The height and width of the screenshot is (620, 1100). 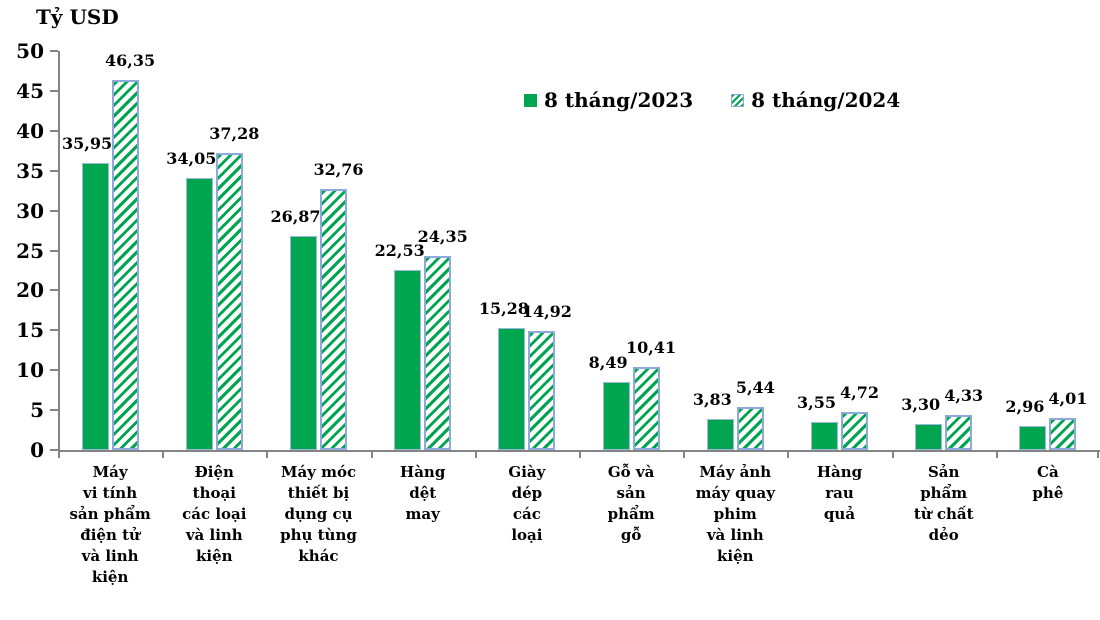 What do you see at coordinates (318, 514) in the screenshot?
I see `category-label: Máy móc thiết bị dụng cụ phụ tùng khác` at bounding box center [318, 514].